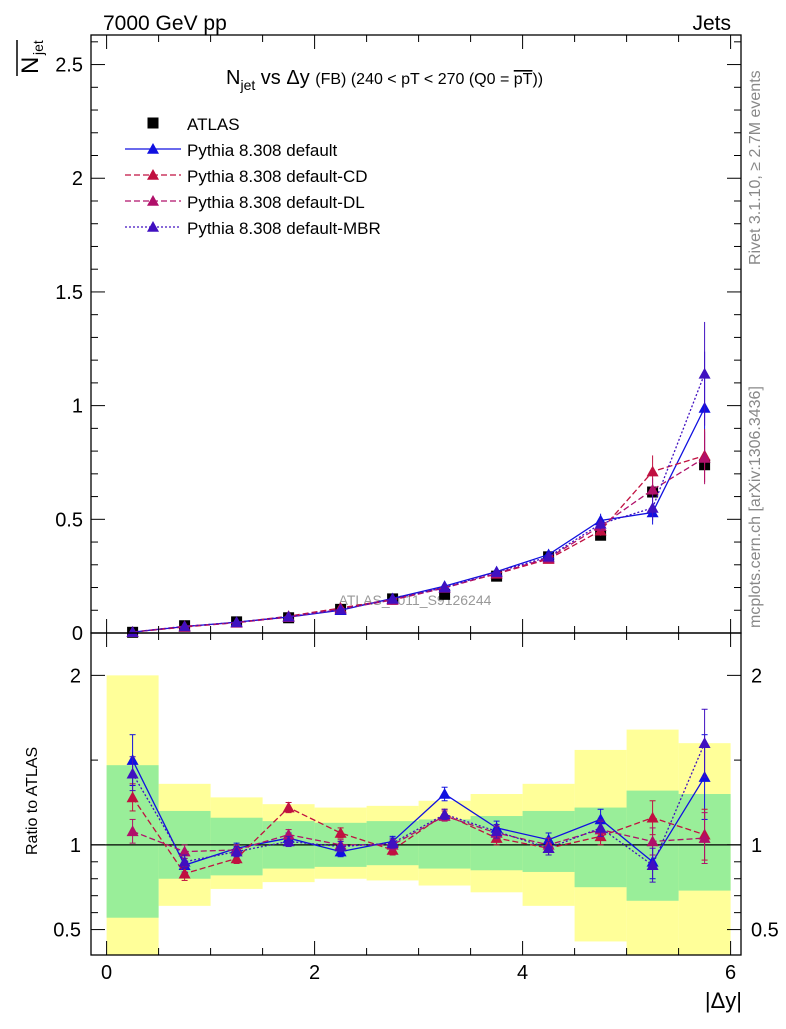 The height and width of the screenshot is (1029, 786). I want to click on title-rest: (240 < pT < 270 (Q0 =, so click(429, 79).